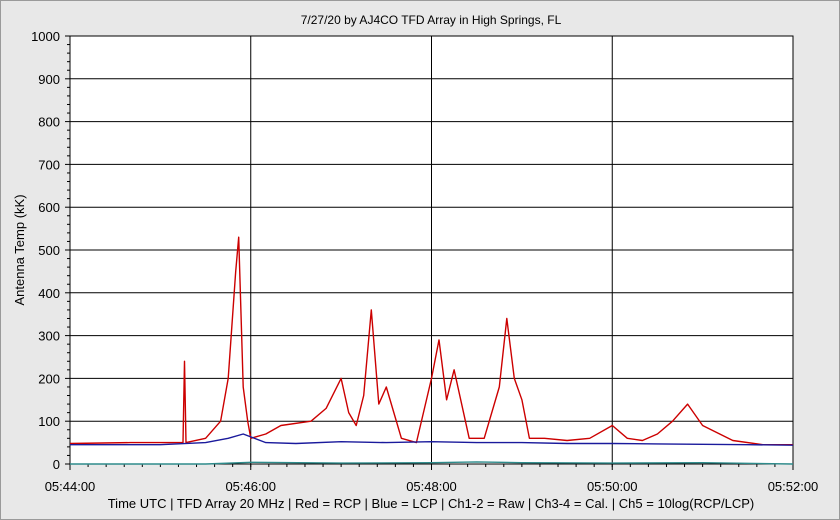 The image size is (840, 520). What do you see at coordinates (49, 378) in the screenshot?
I see `y-tick-label: 200` at bounding box center [49, 378].